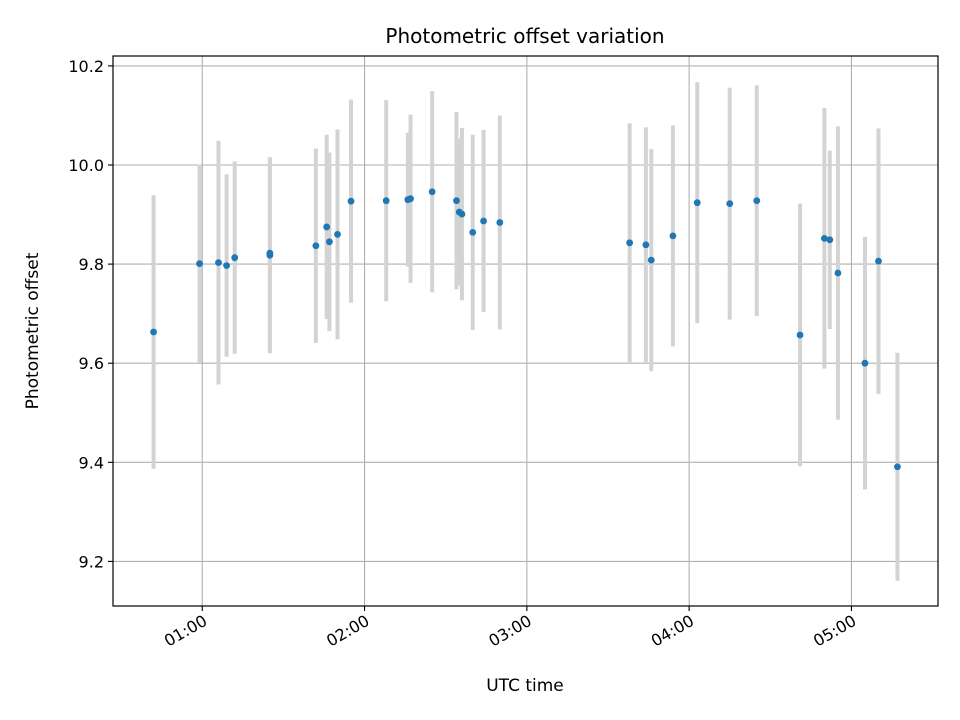 This screenshot has height=720, width=960. I want to click on y-tick-label: 10.0, so click(86, 165).